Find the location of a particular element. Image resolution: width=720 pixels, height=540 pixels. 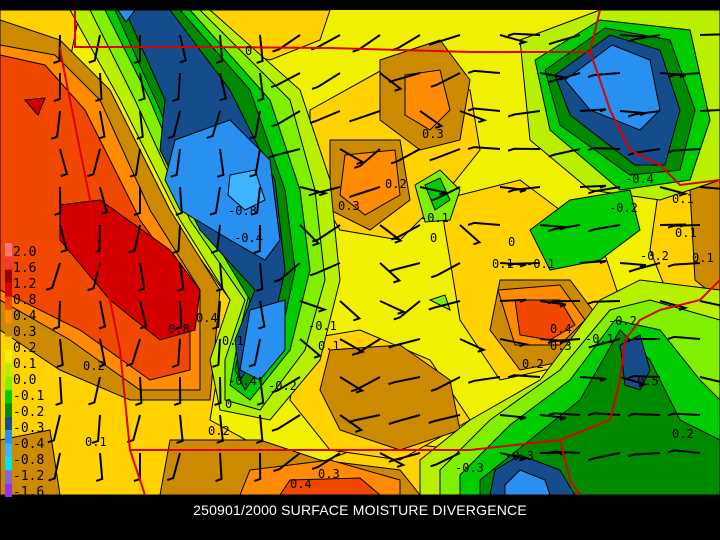

legend-label: 1.2 is located at coordinates (24, 284).